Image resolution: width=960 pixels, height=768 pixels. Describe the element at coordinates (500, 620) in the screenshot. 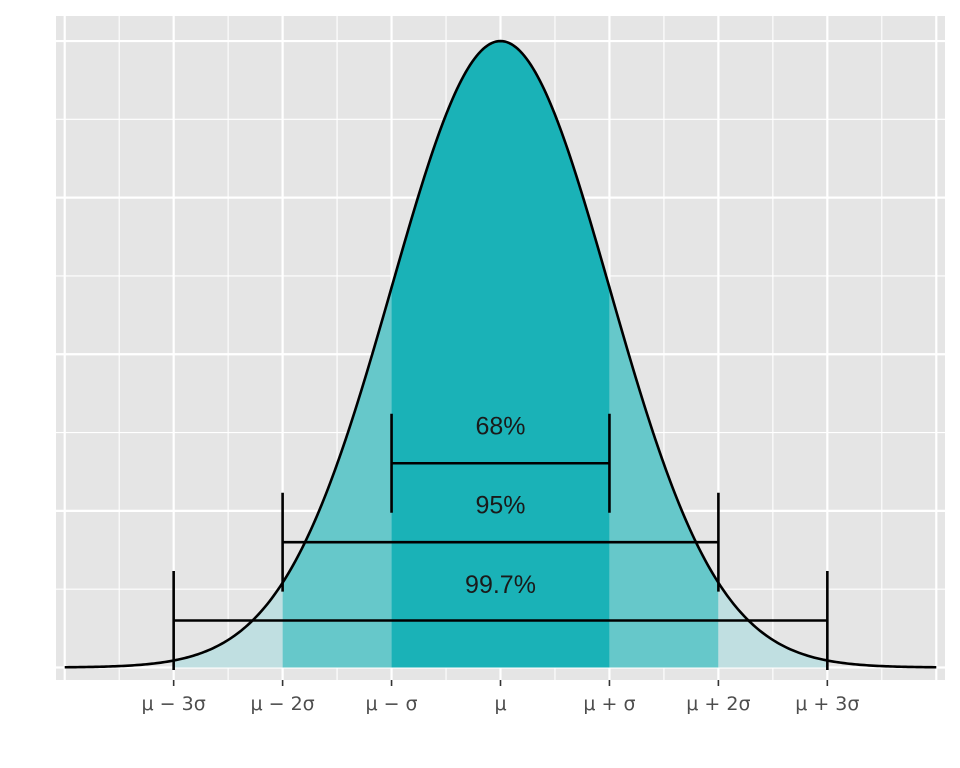

I see `interval-bracket: 99.7%` at that location.